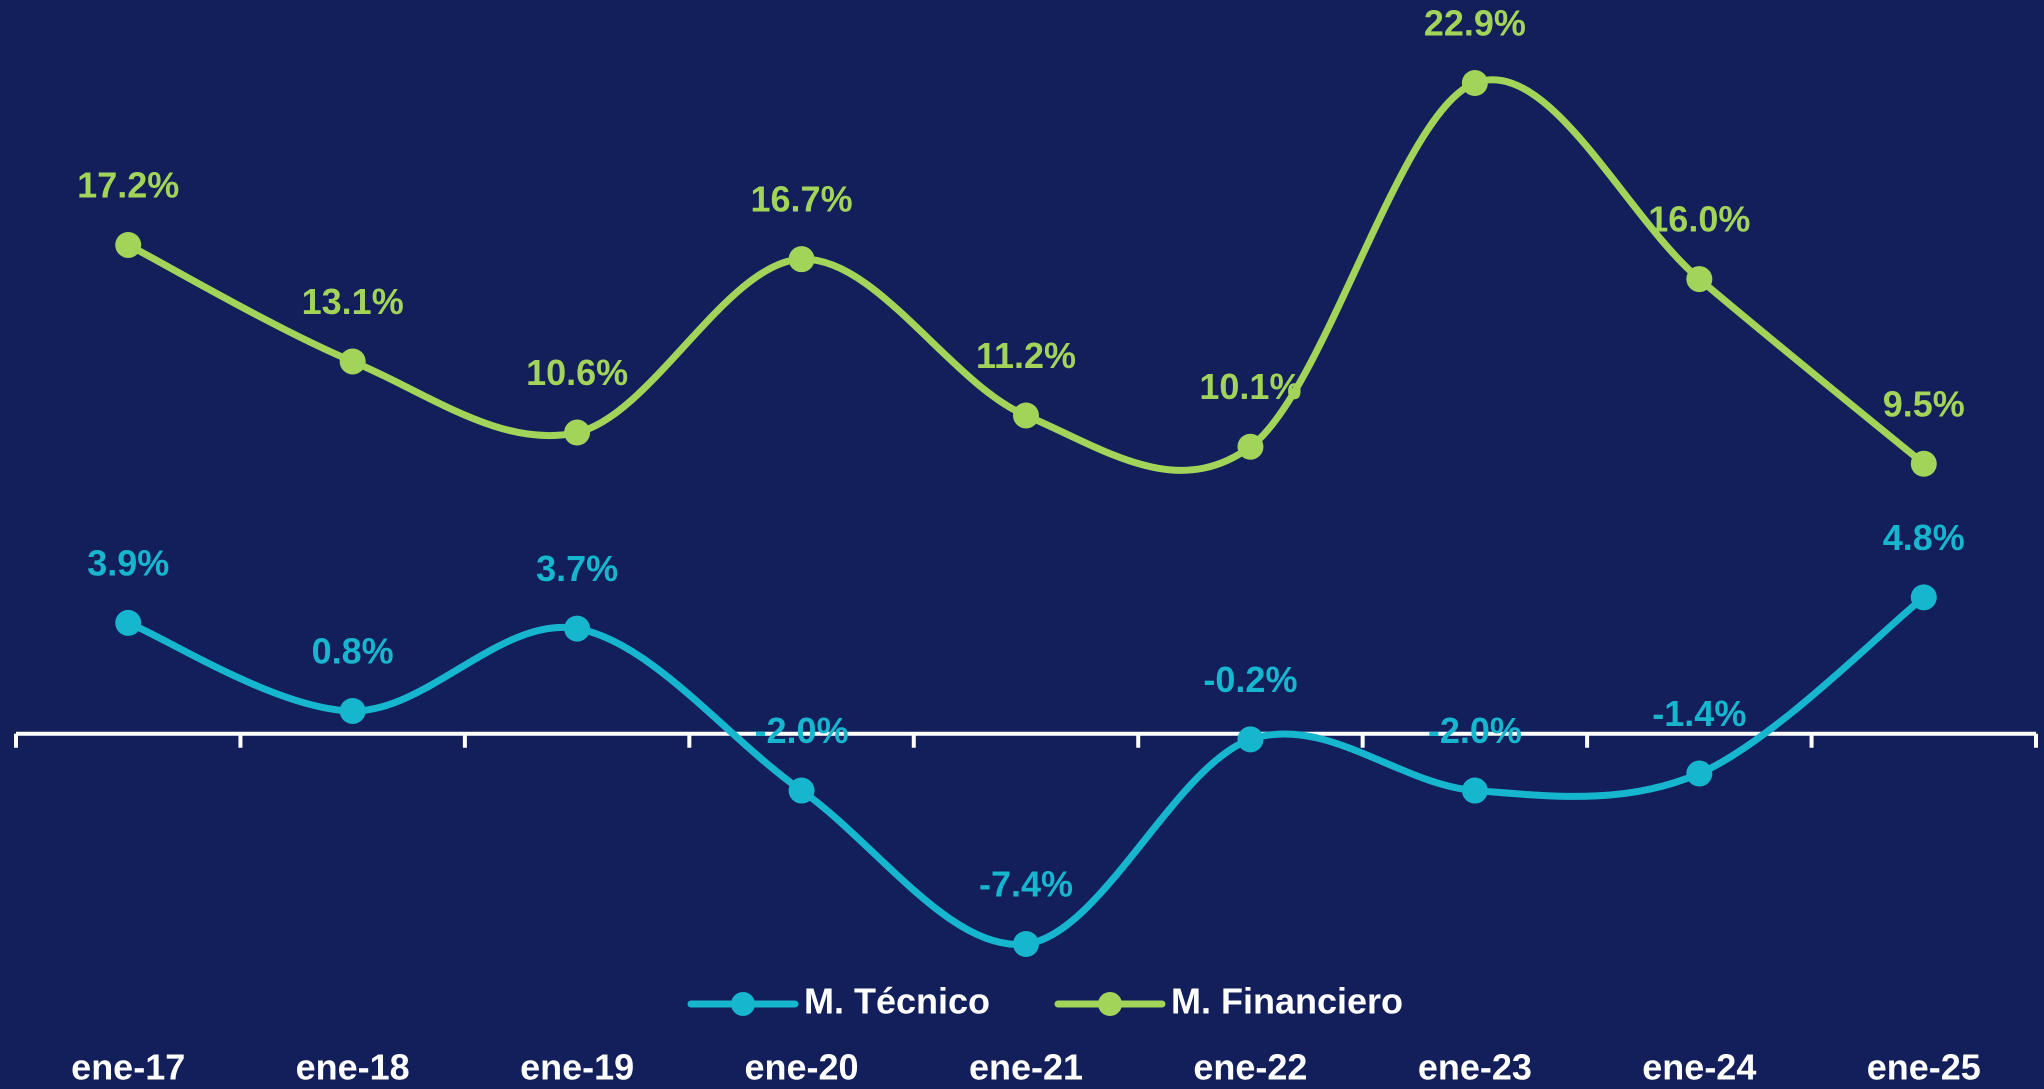 This screenshot has width=2044, height=1089. What do you see at coordinates (577, 372) in the screenshot?
I see `data-label: 10.6%` at bounding box center [577, 372].